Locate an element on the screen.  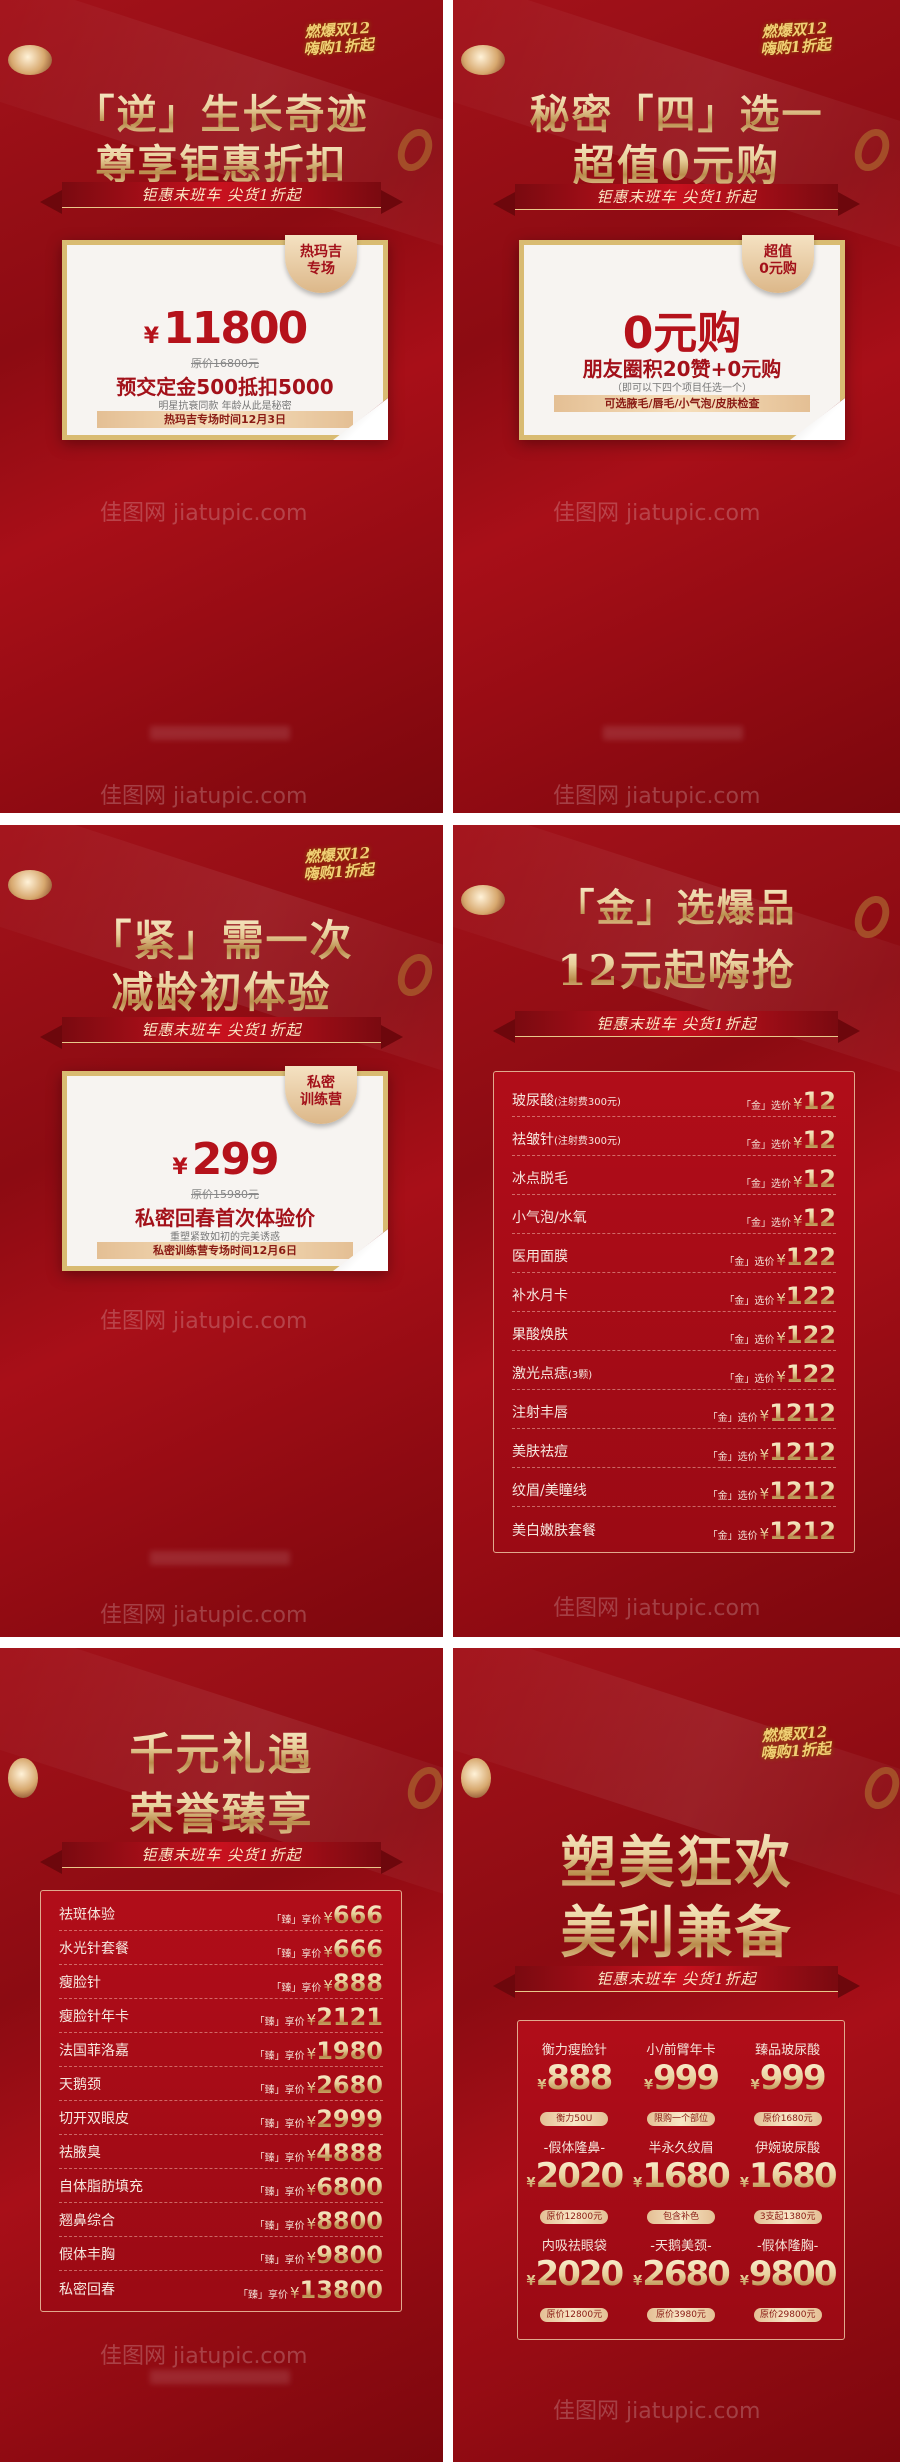
item-name: 水光针套餐 is located at coordinates (94, 1951).